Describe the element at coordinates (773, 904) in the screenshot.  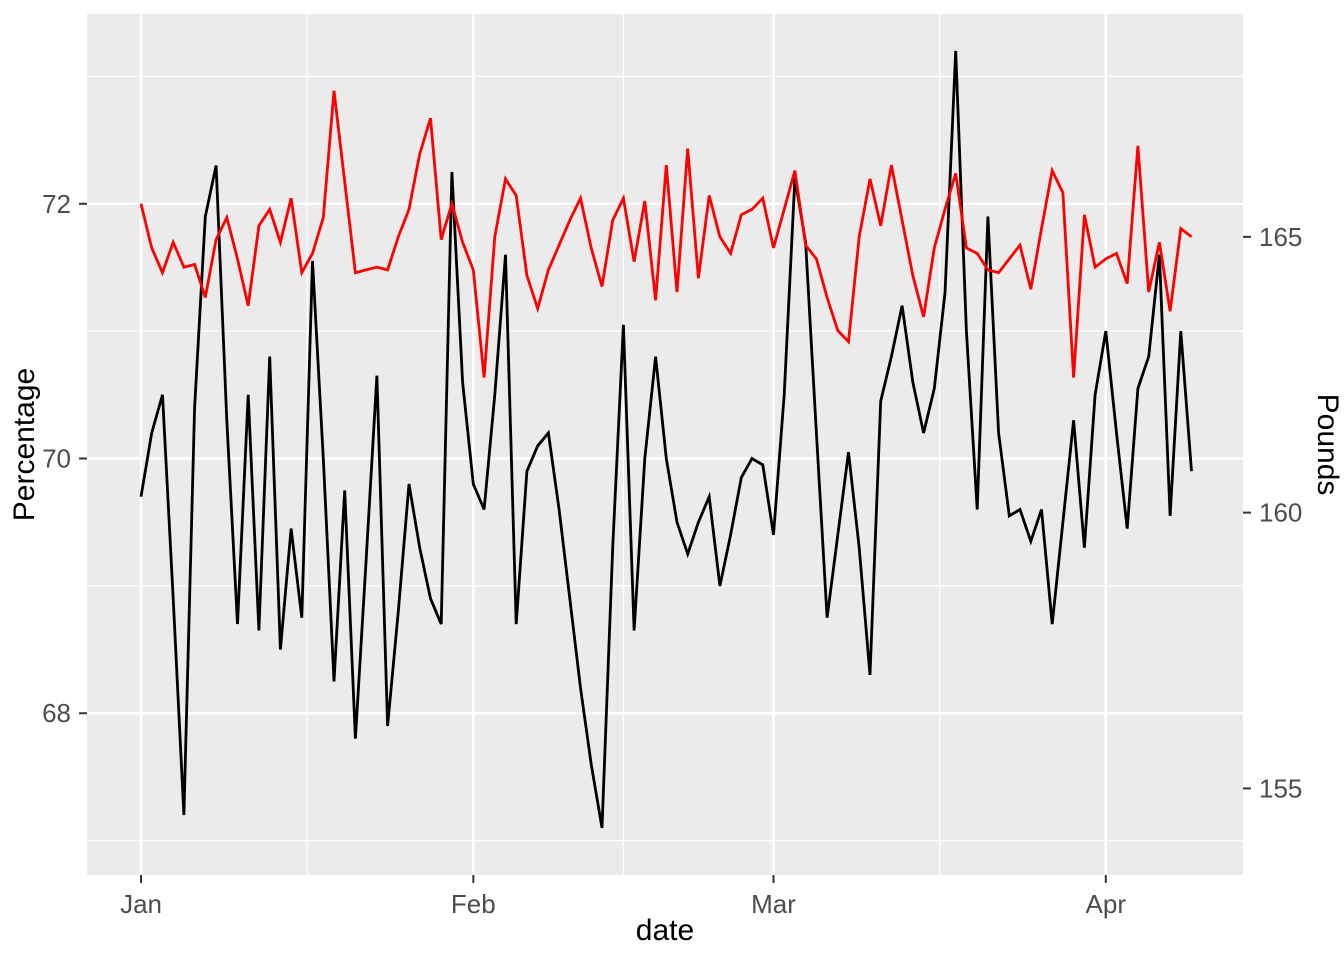
I see `x-tick-label-mar: Mar` at that location.